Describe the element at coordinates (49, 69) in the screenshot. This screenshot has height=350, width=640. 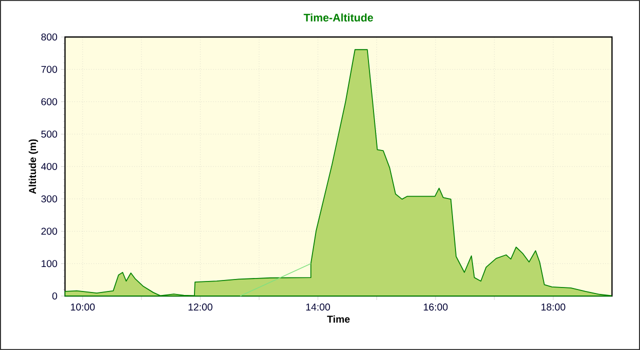
I see `y-tick-label: 700` at that location.